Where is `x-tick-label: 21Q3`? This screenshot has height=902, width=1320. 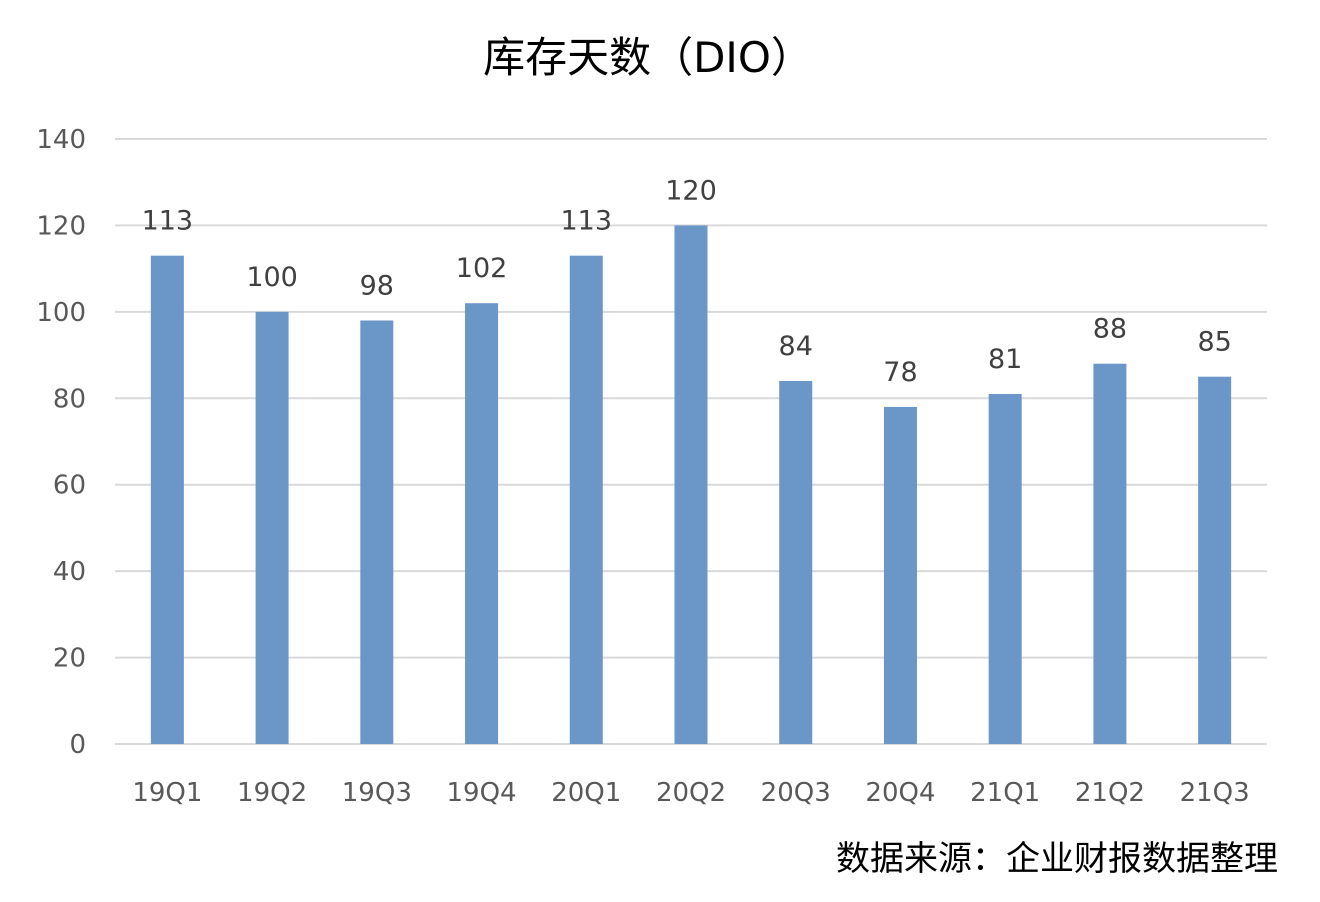 x-tick-label: 21Q3 is located at coordinates (1215, 793).